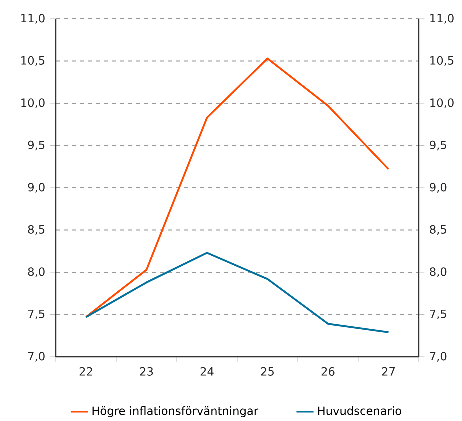 The image size is (462, 421). I want to click on y2-tick-label: 10,0, so click(442, 103).